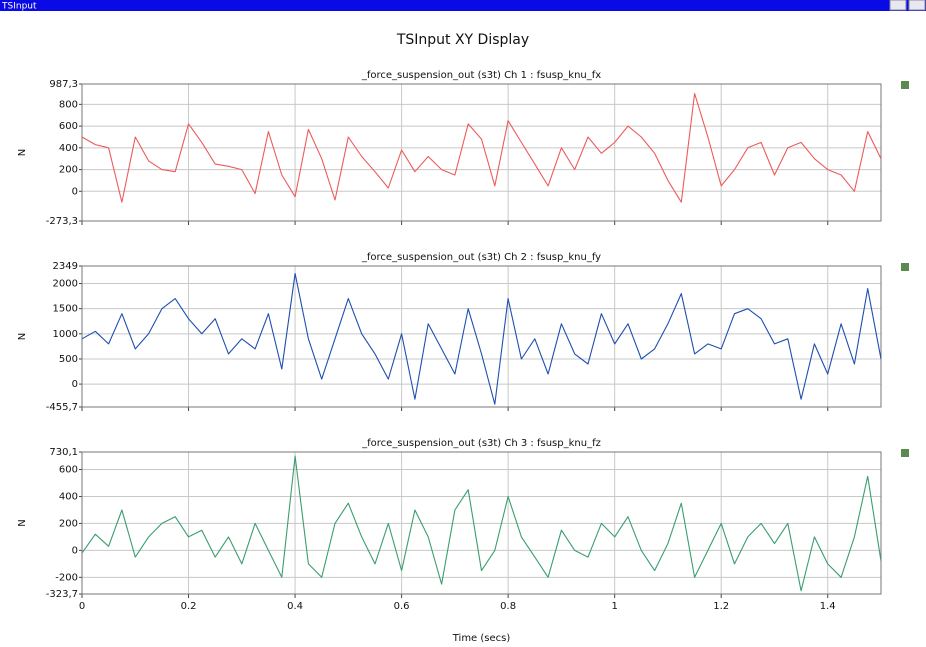 The width and height of the screenshot is (926, 647). Describe the element at coordinates (402, 606) in the screenshot. I see `x-tick-label: 0.6` at that location.